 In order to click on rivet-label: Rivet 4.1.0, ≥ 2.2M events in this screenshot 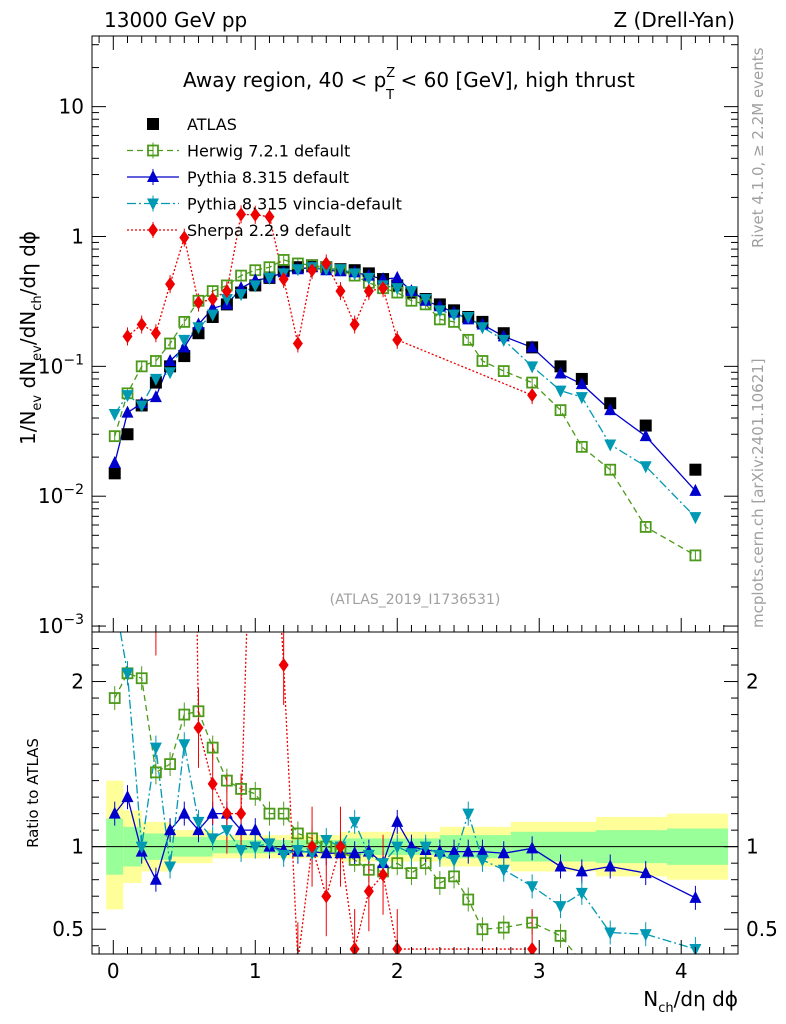, I will do `click(758, 147)`.